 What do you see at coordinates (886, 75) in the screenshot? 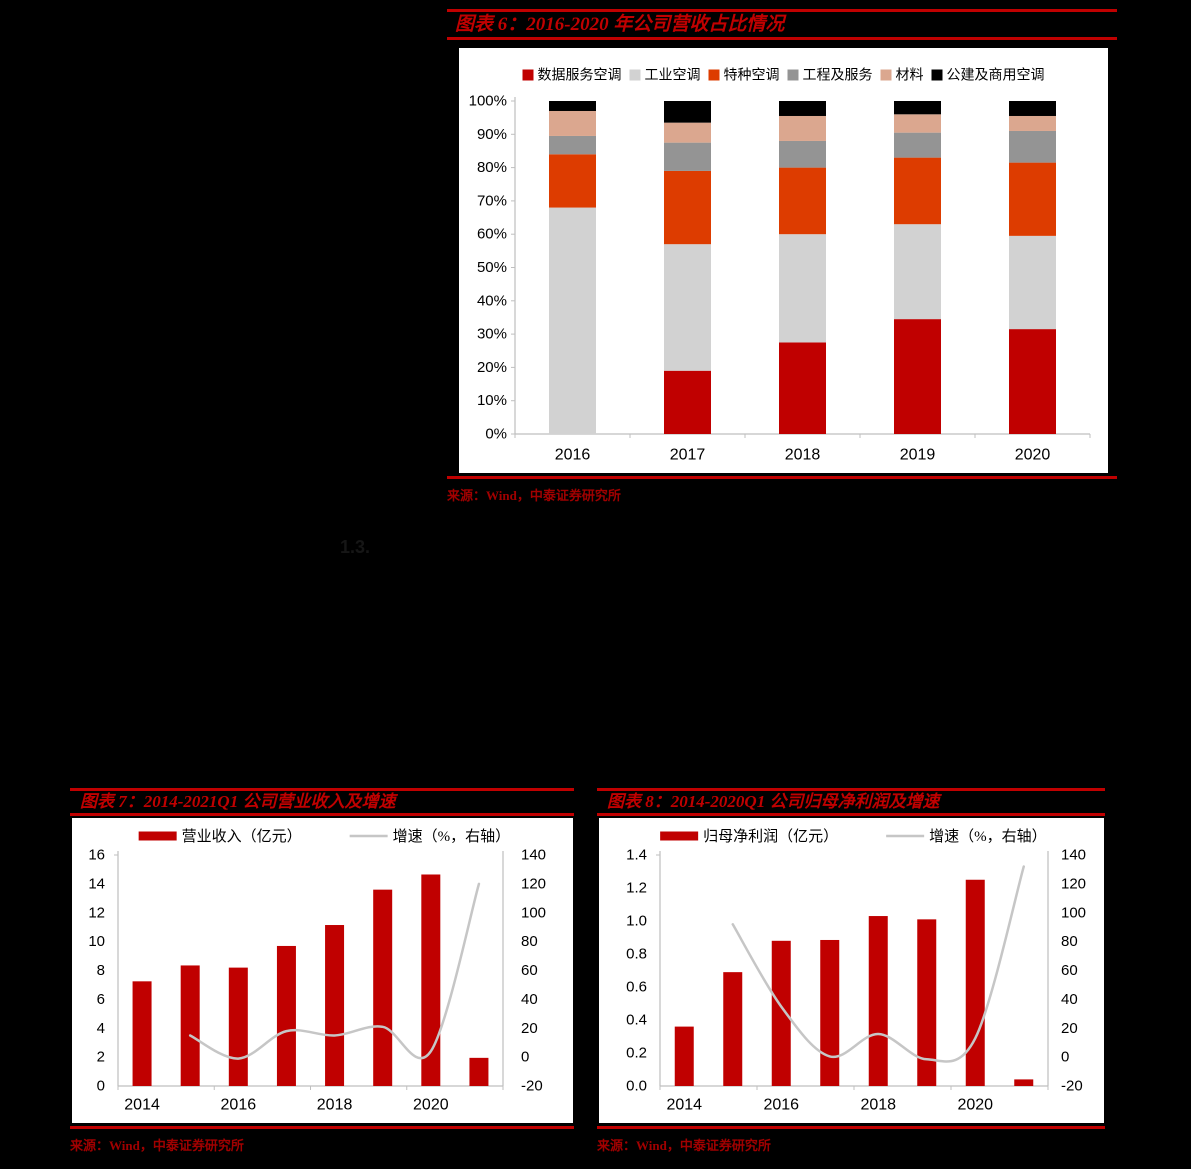
I see `legend-swatch` at bounding box center [886, 75].